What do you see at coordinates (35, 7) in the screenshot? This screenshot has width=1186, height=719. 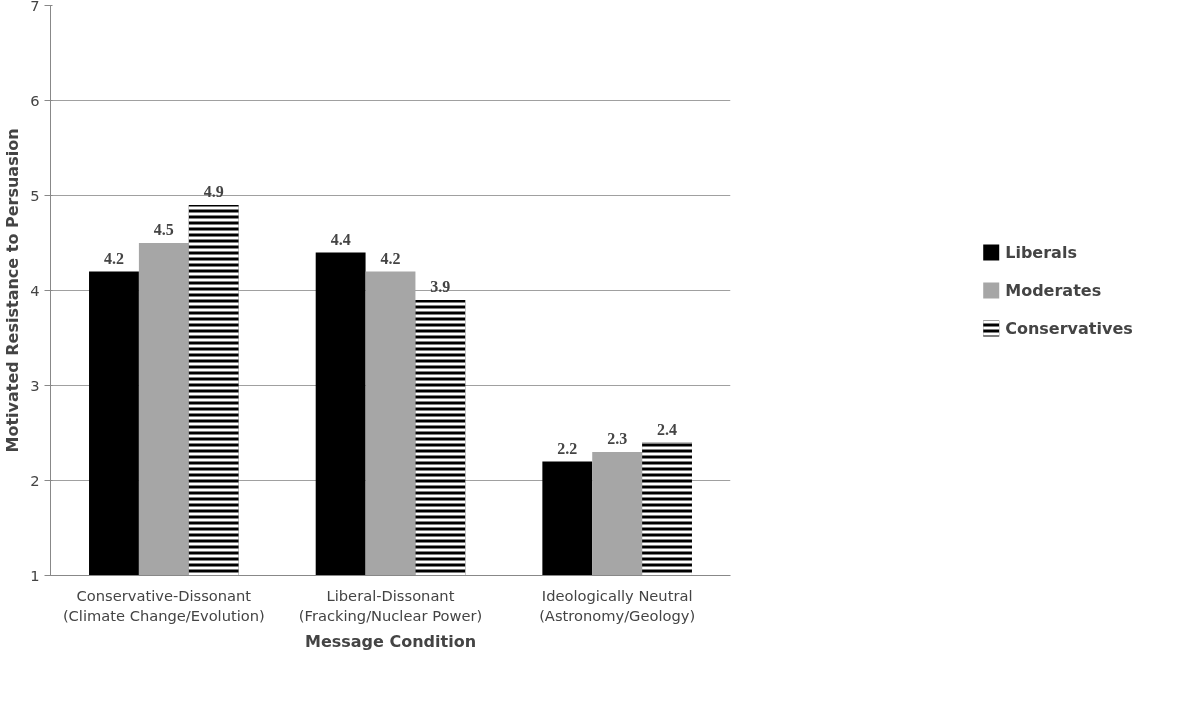 I see `y-tick-label: 7` at bounding box center [35, 7].